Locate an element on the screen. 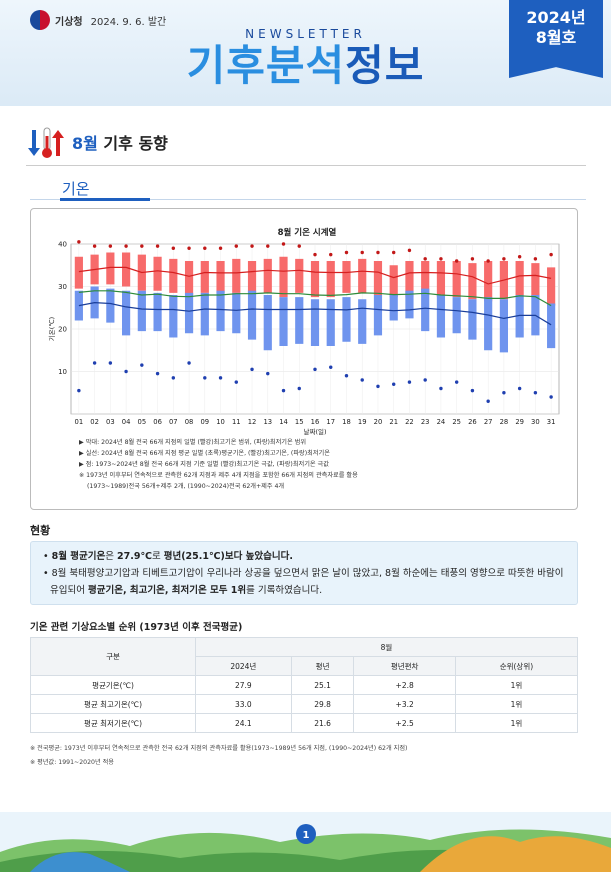  row-label: 평균기온(℃) is located at coordinates (113, 685).